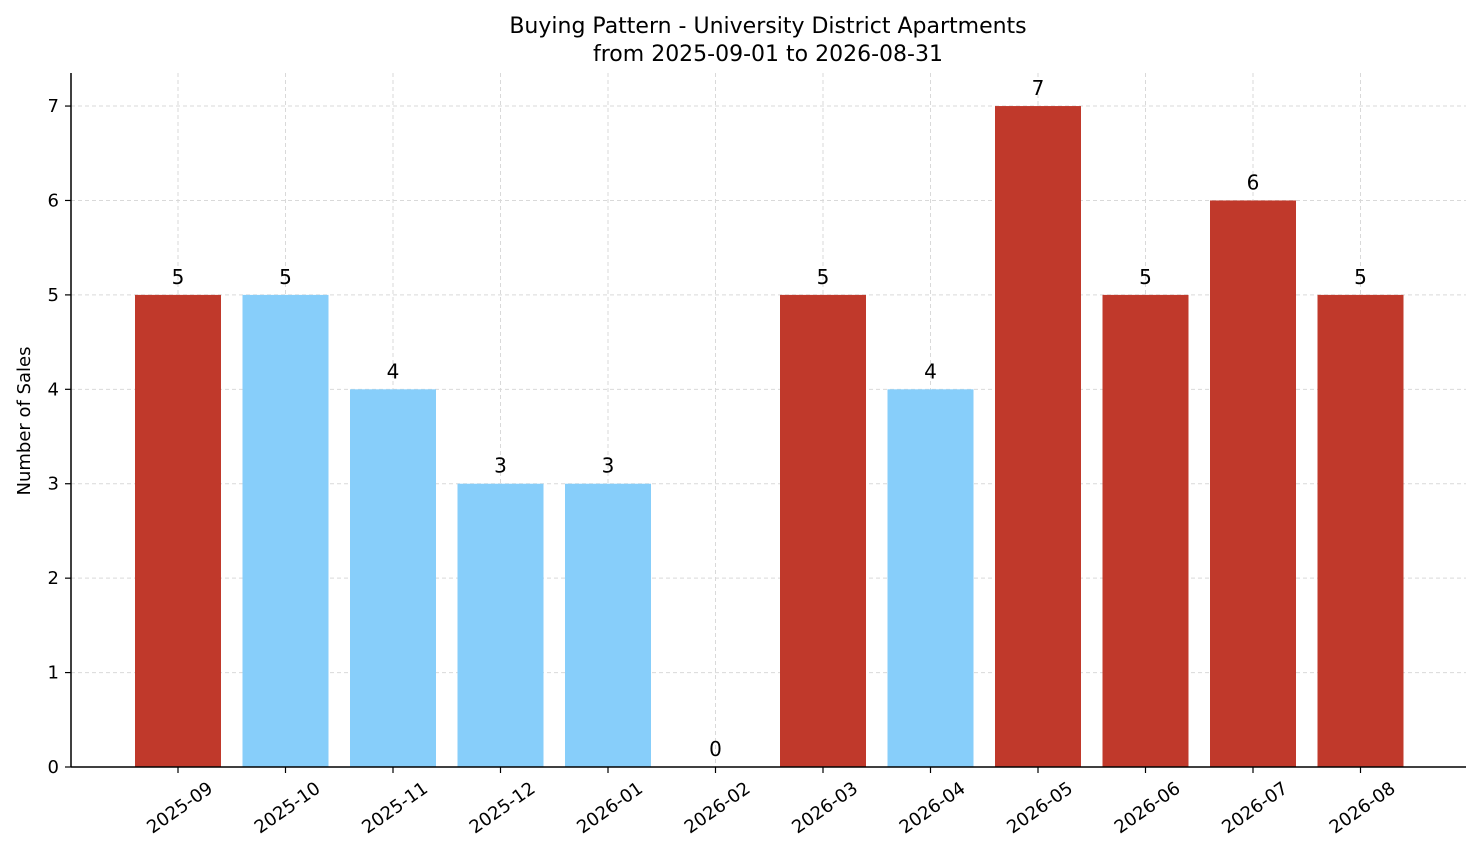 The image size is (1481, 863). What do you see at coordinates (1038, 88) in the screenshot?
I see `data-label: 7` at bounding box center [1038, 88].